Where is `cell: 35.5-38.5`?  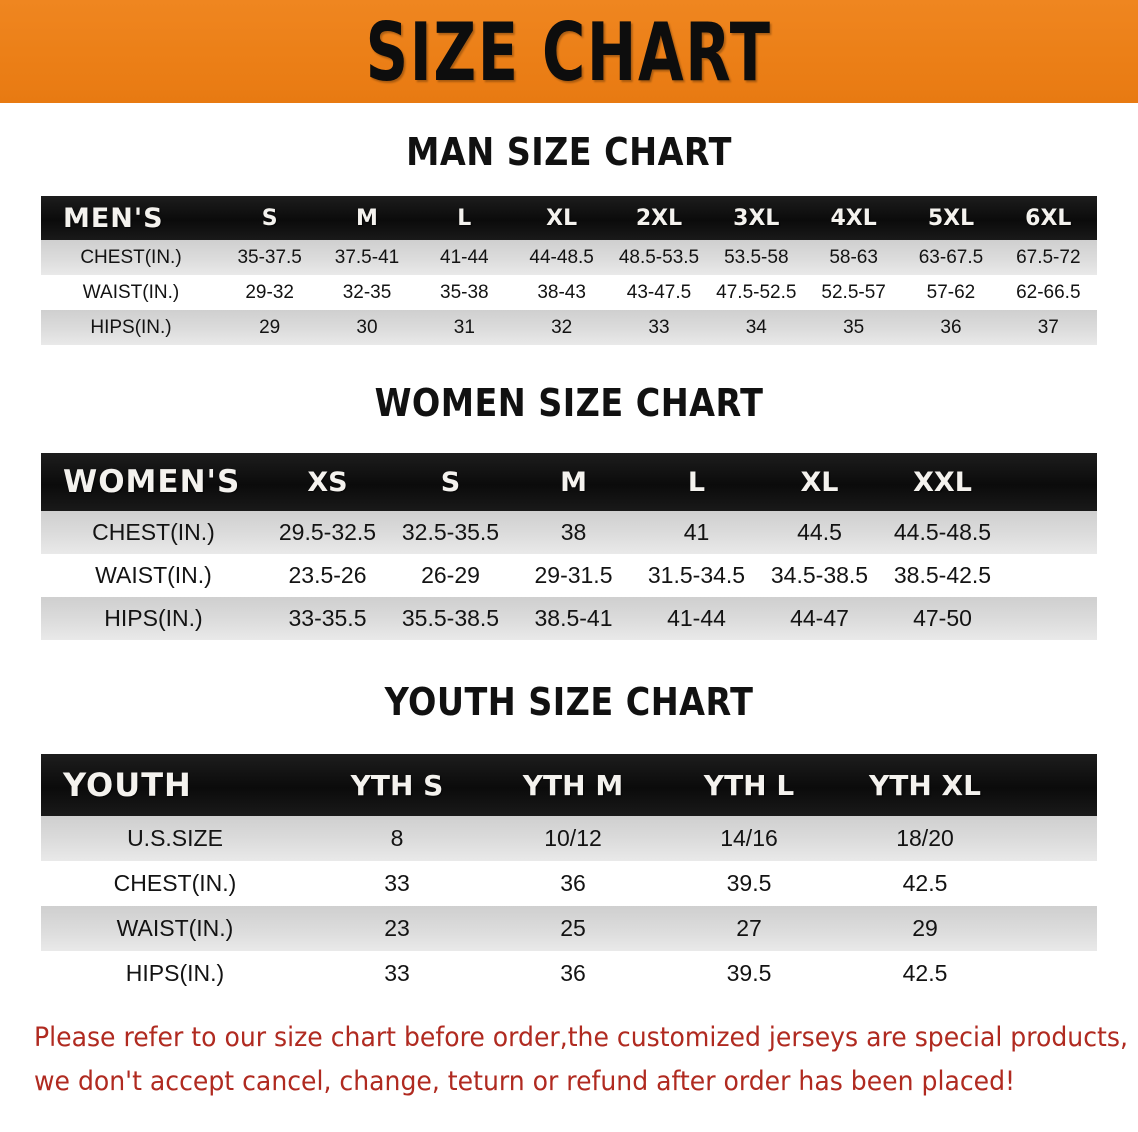 cell: 35.5-38.5 is located at coordinates (450, 618).